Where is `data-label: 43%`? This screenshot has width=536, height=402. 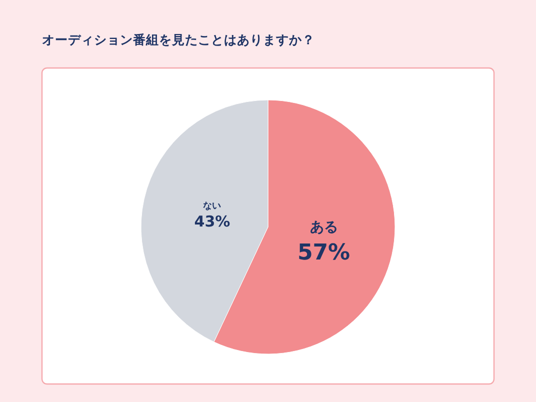
data-label: 43% is located at coordinates (212, 221).